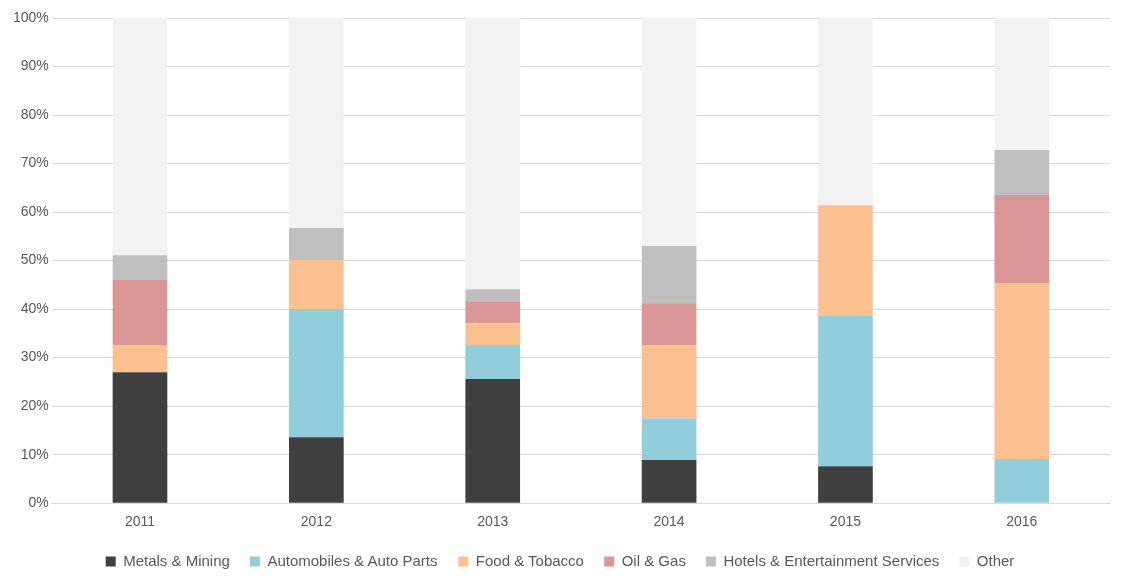 Image resolution: width=1135 pixels, height=584 pixels. What do you see at coordinates (34, 113) in the screenshot?
I see `y-tick-label: 80%` at bounding box center [34, 113].